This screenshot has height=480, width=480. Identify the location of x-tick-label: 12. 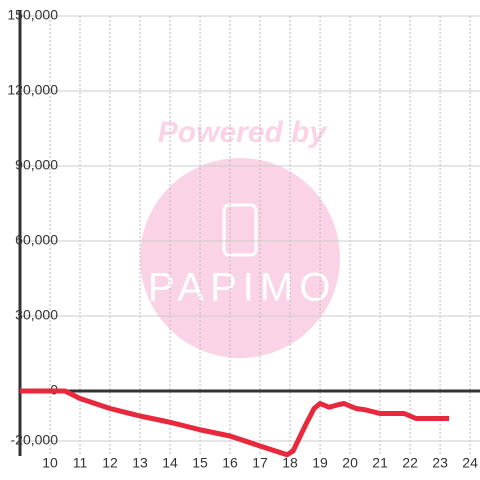
(110, 463).